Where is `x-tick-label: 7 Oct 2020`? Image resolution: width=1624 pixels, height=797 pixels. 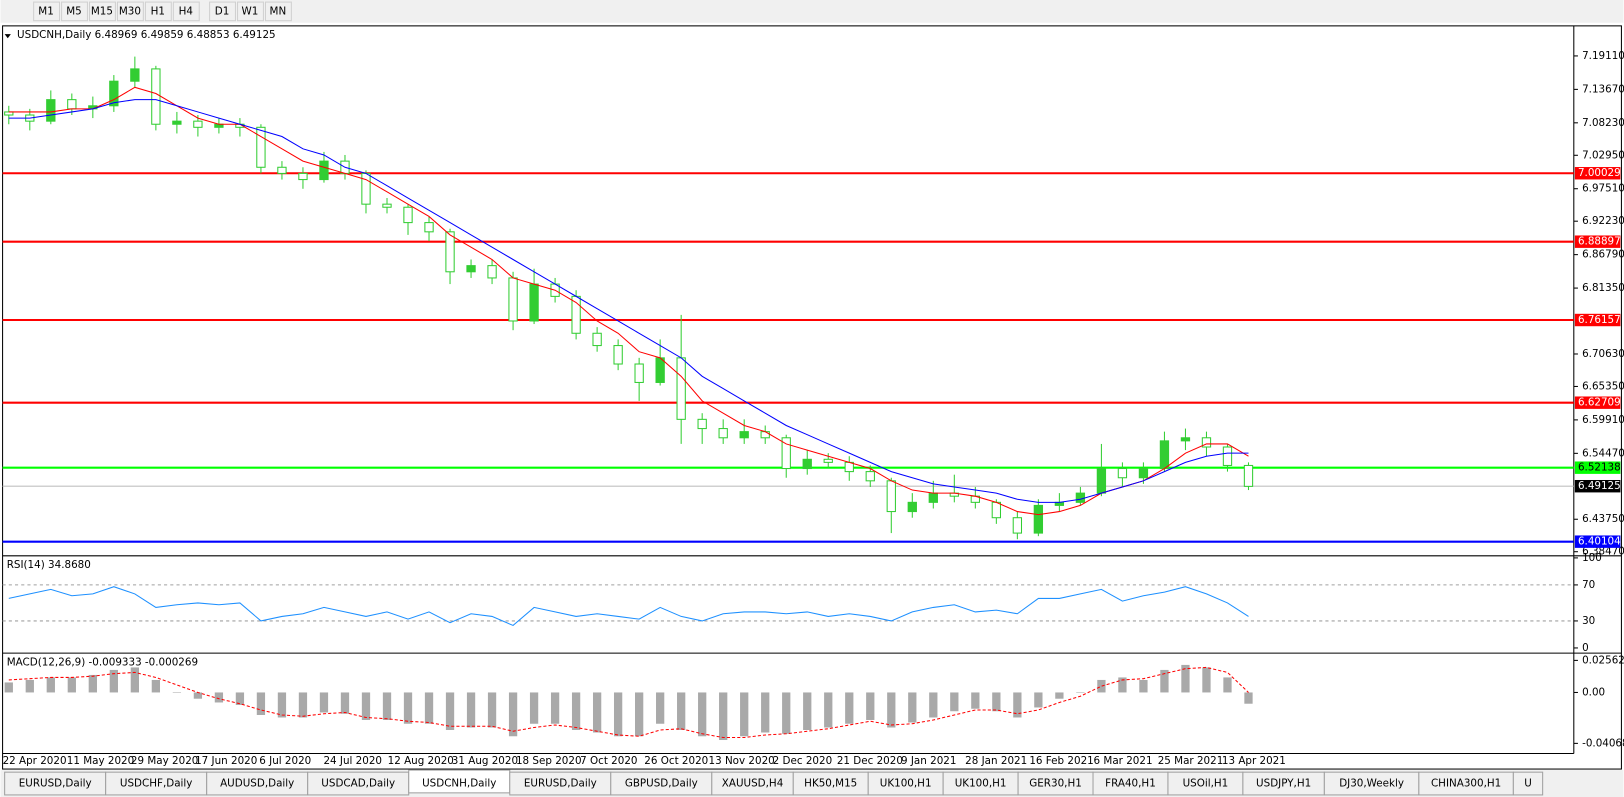
x-tick-label: 7 Oct 2020 is located at coordinates (608, 761).